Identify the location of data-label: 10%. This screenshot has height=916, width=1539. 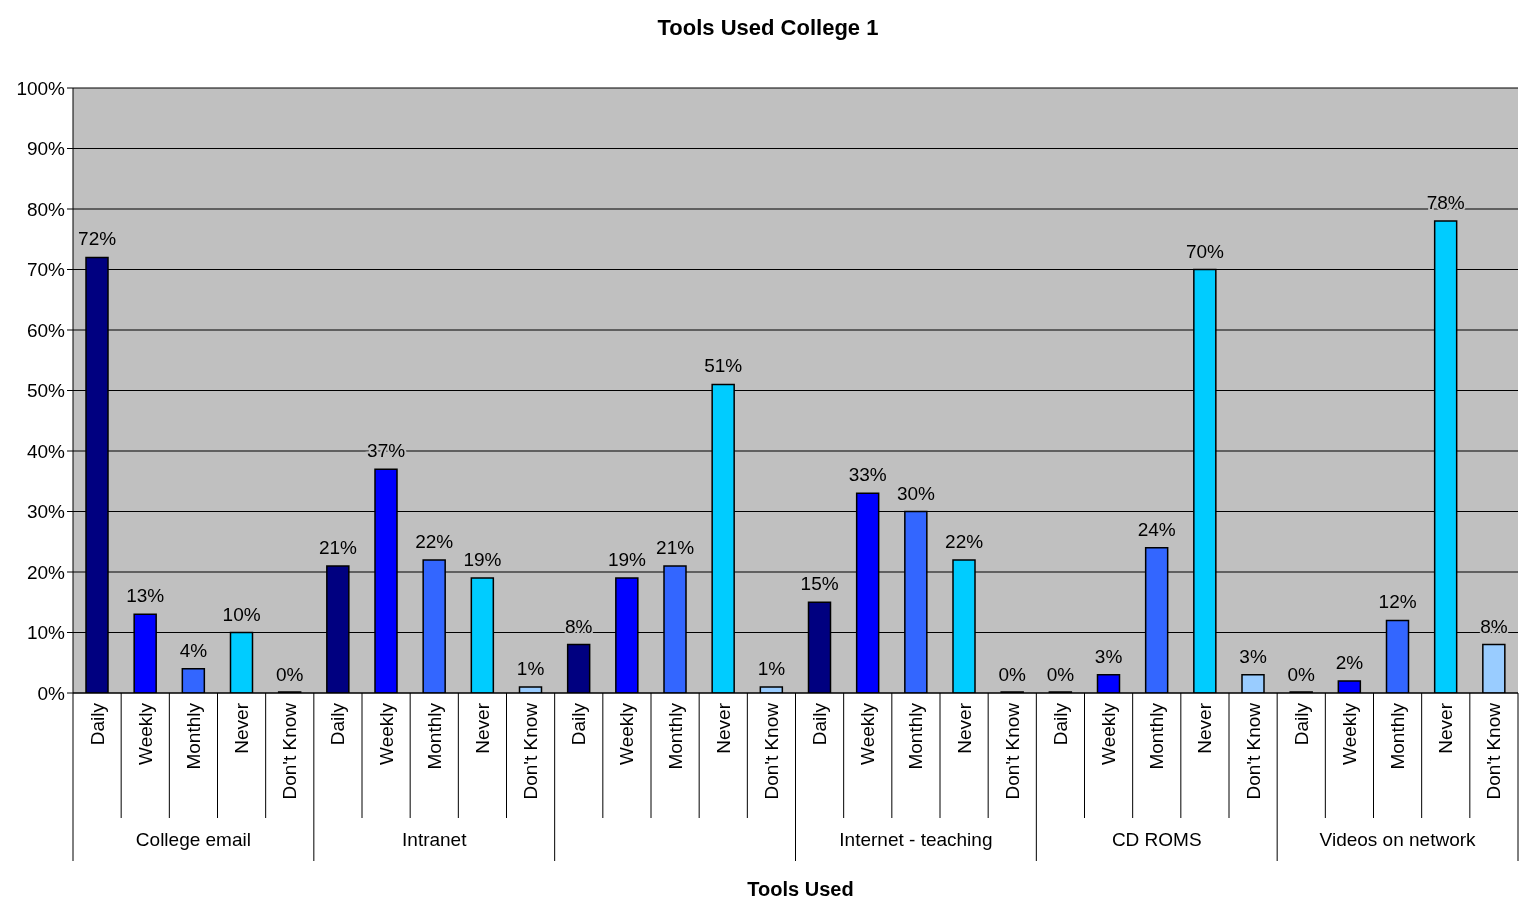
(241, 614).